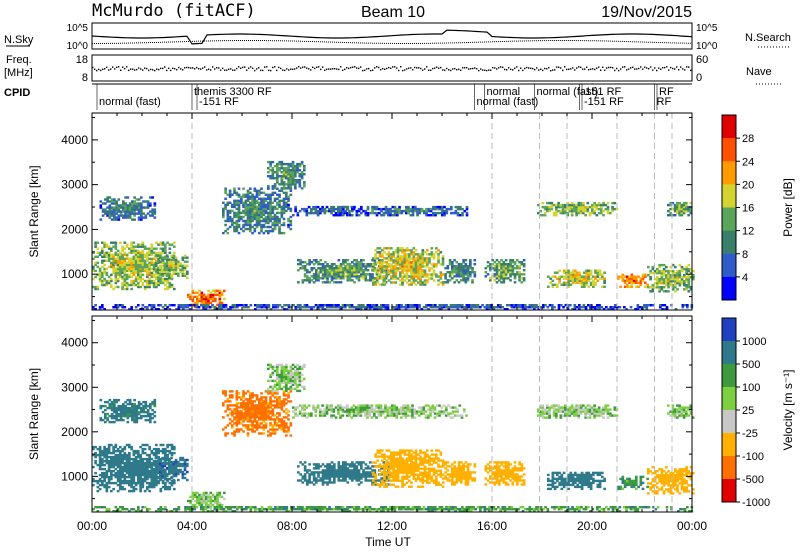  Describe the element at coordinates (604, 102) in the screenshot. I see `cpid-segment-label: -151 RF` at that location.